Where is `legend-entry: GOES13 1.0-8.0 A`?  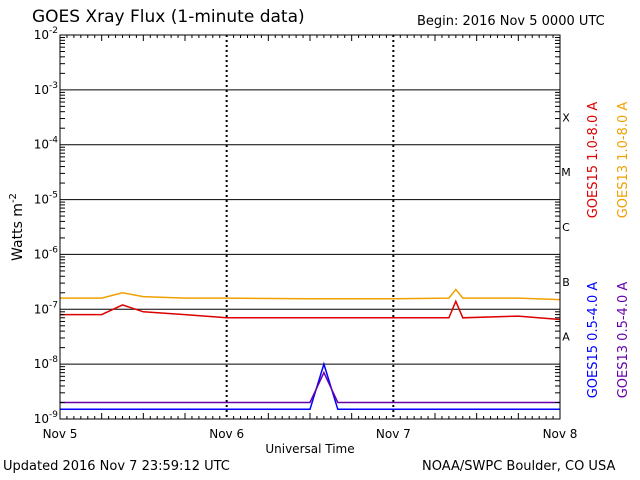 legend-entry: GOES13 1.0-8.0 A is located at coordinates (623, 160).